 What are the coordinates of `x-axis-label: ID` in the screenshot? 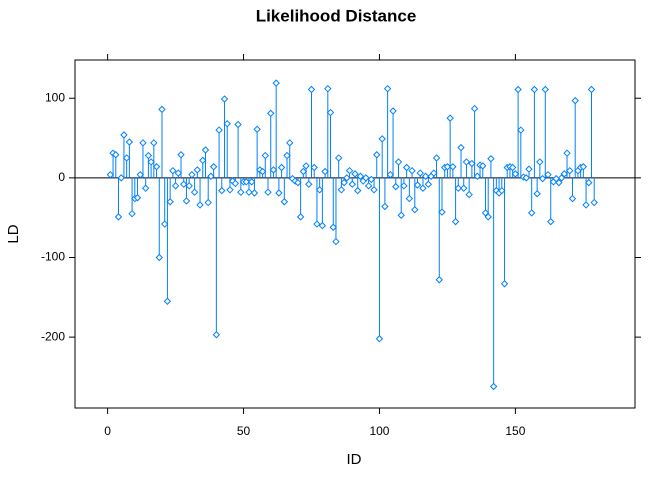 It's located at (354, 459).